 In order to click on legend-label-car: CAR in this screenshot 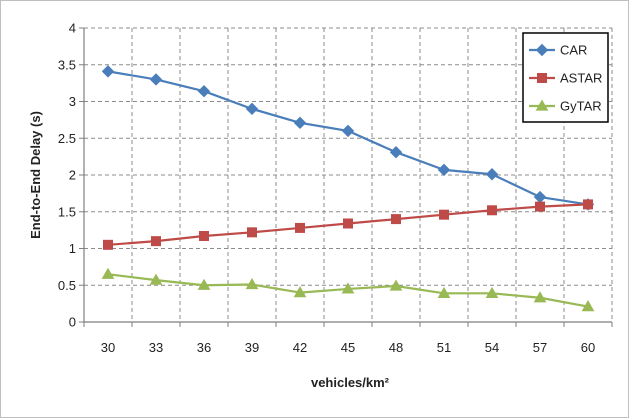, I will do `click(573, 50)`.